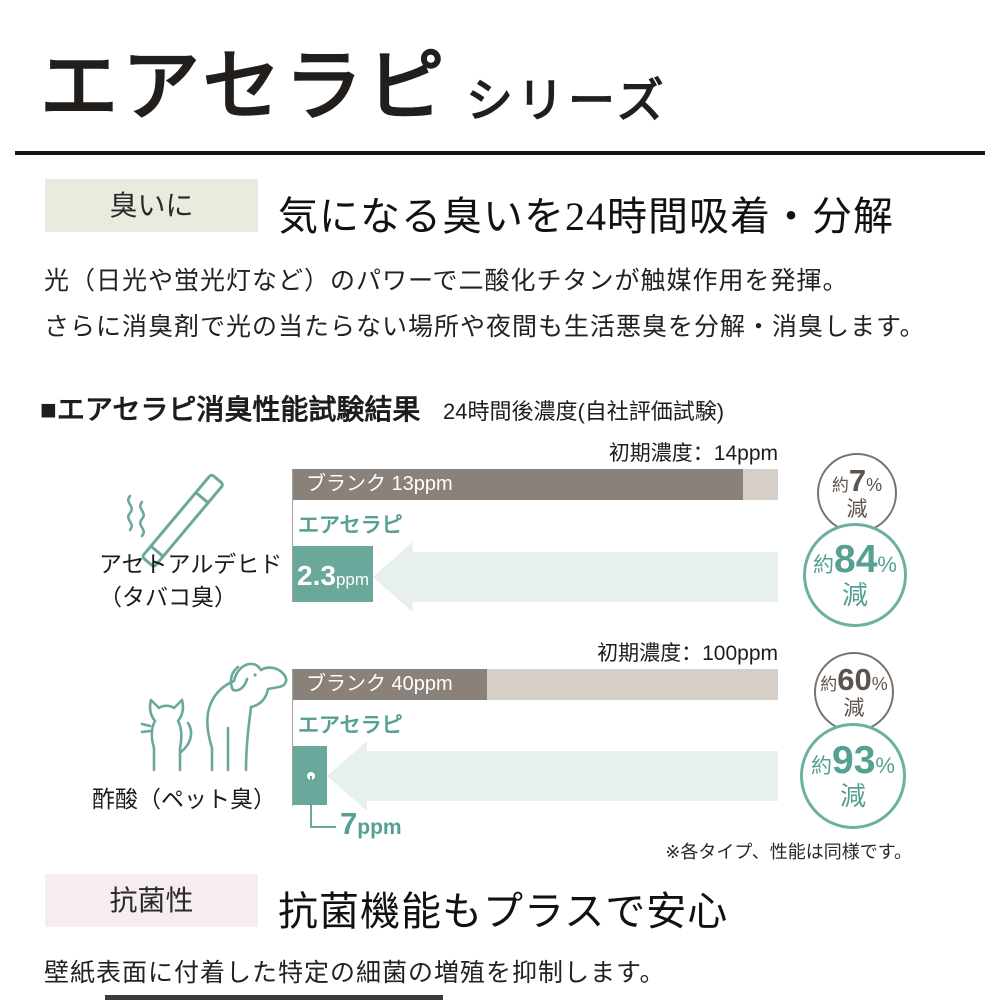 This screenshot has height=1000, width=1000. I want to click on chart1-odor-label: アセトアルデヒド, so click(191, 564).